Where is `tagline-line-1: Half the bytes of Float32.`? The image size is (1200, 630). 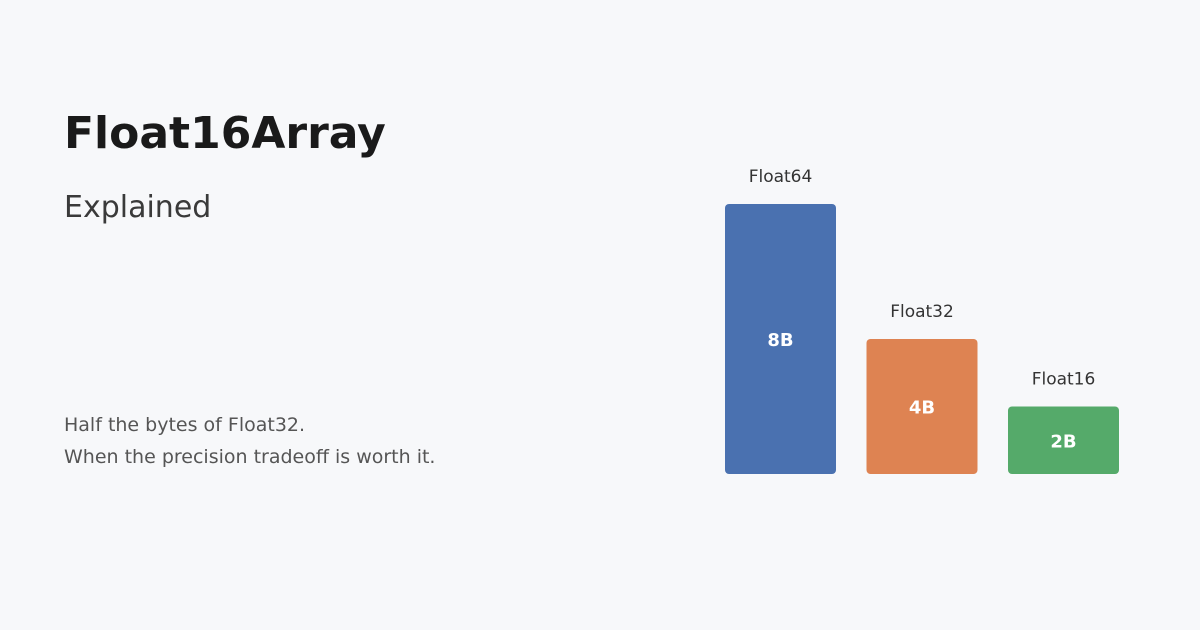 tagline-line-1: Half the bytes of Float32. is located at coordinates (185, 425).